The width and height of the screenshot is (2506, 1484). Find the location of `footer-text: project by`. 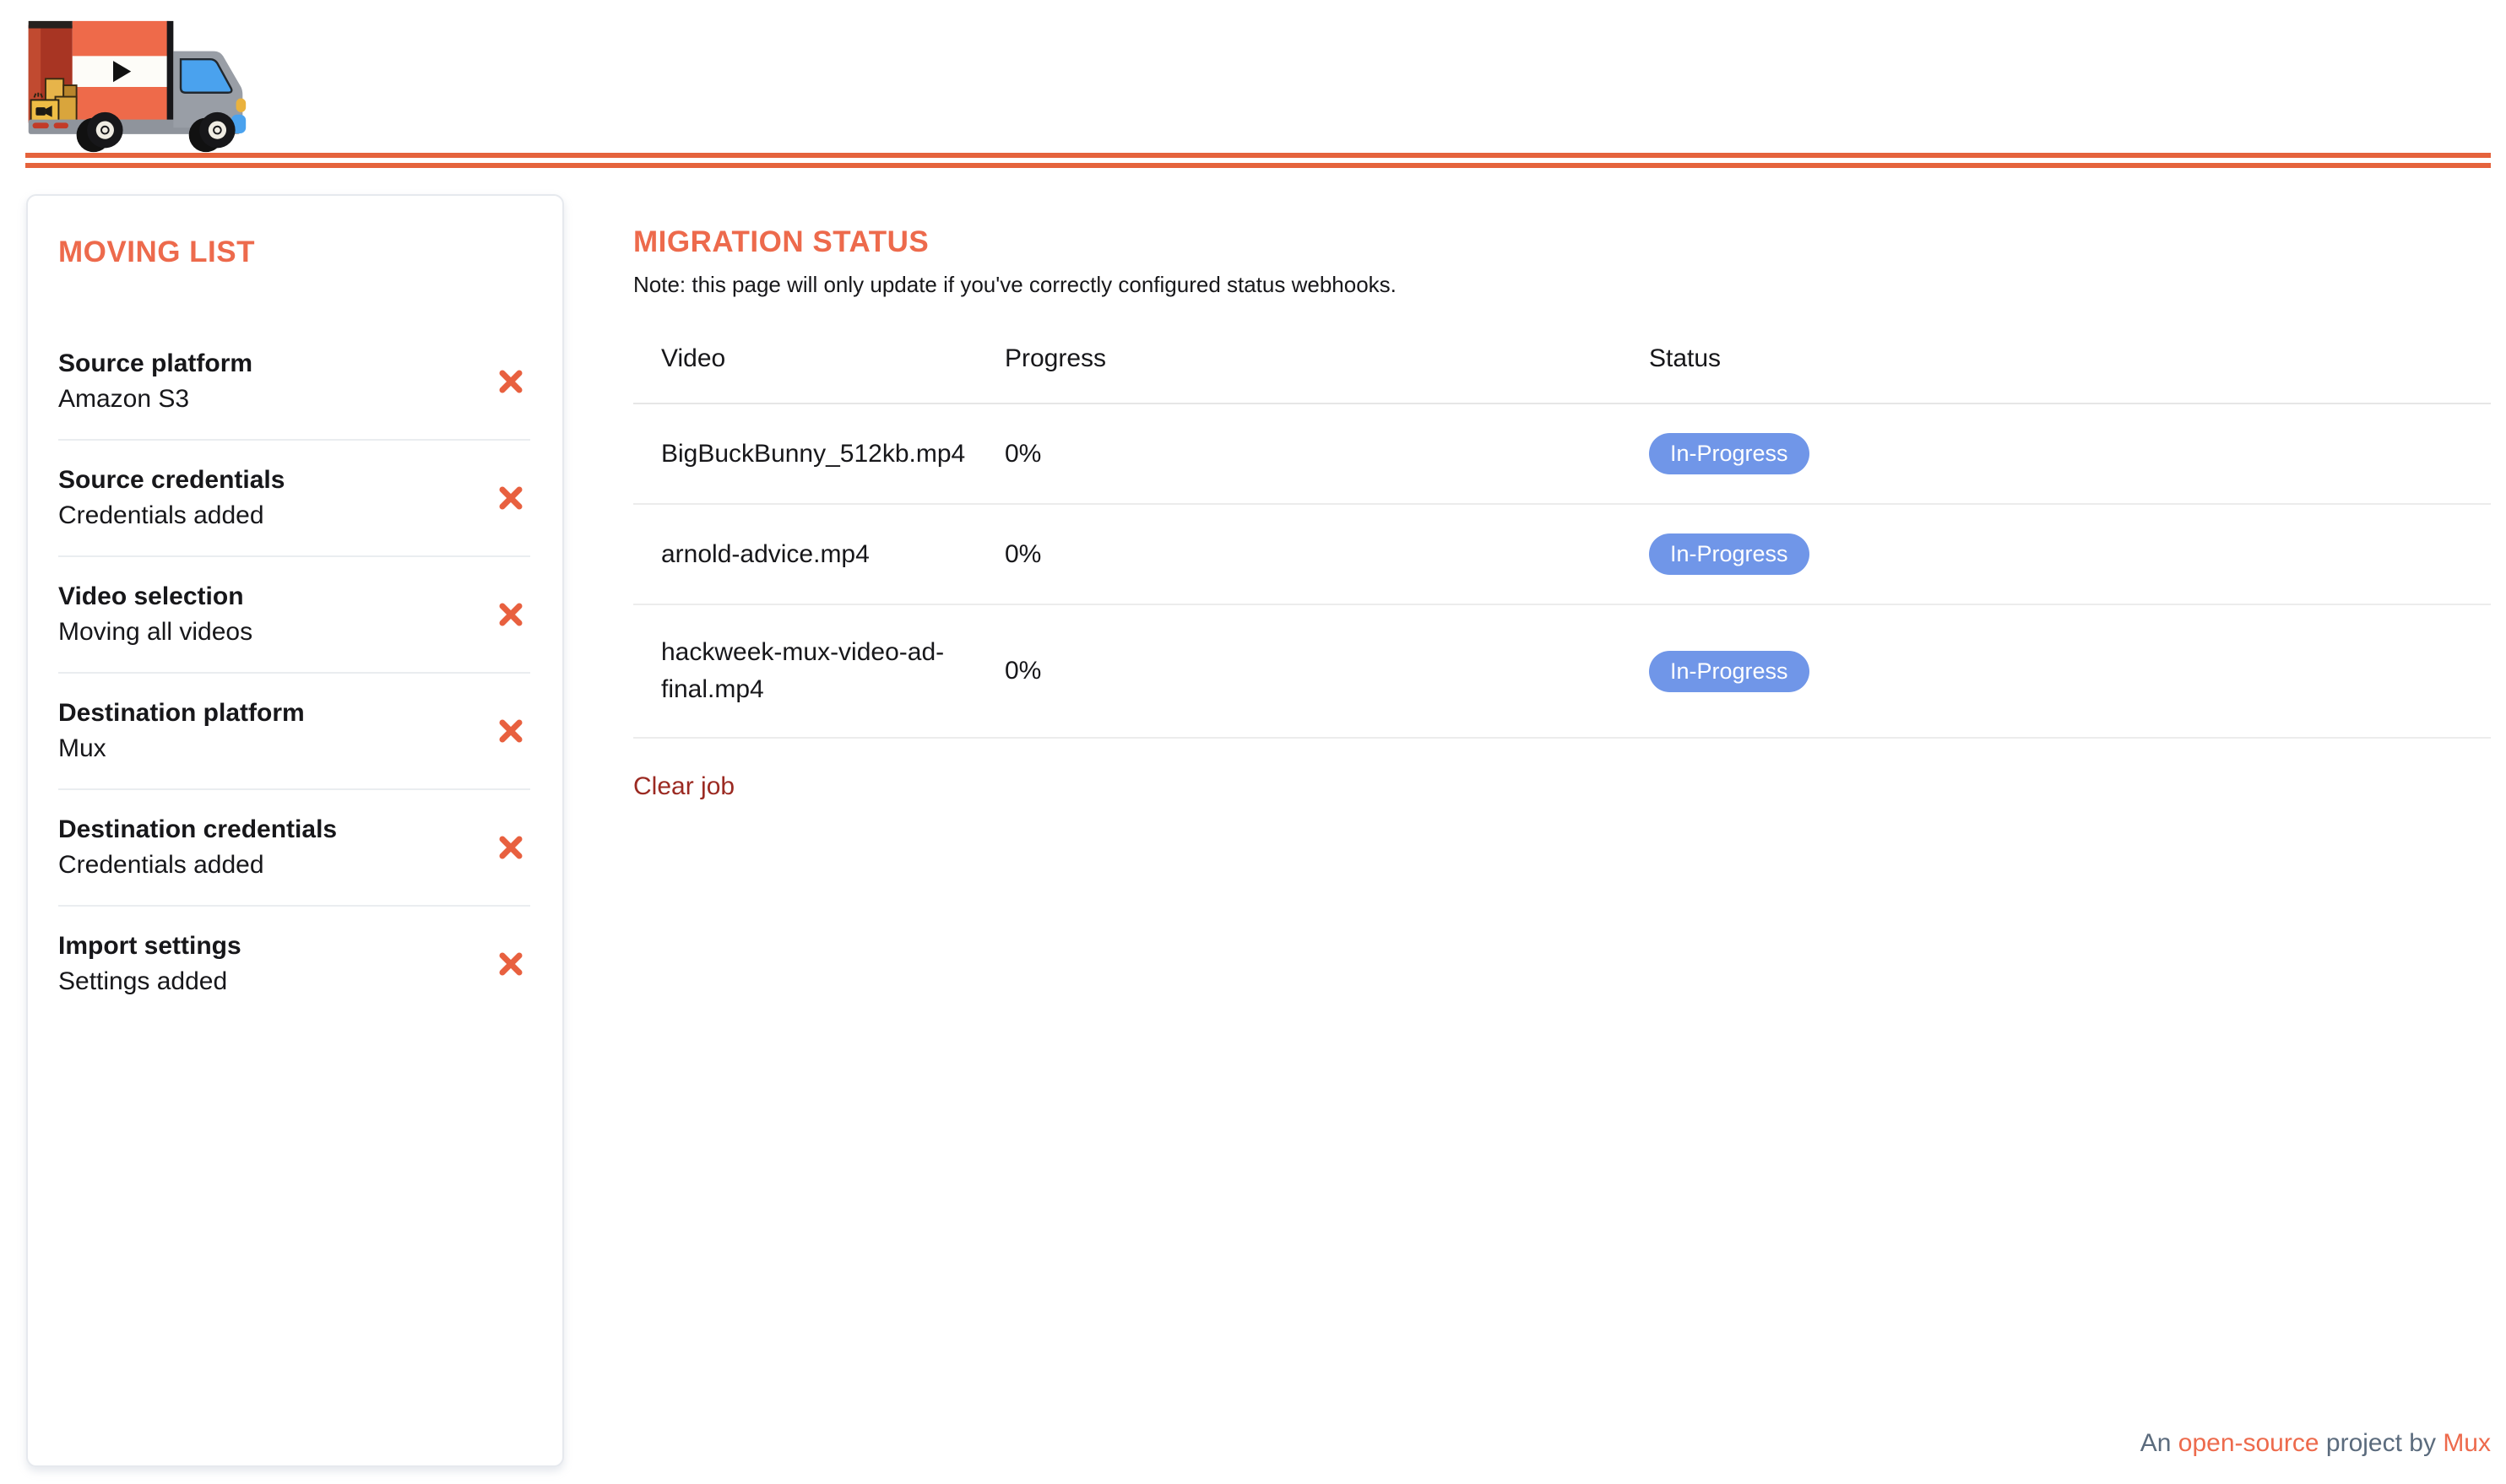

footer-text: project by is located at coordinates (2381, 1443).